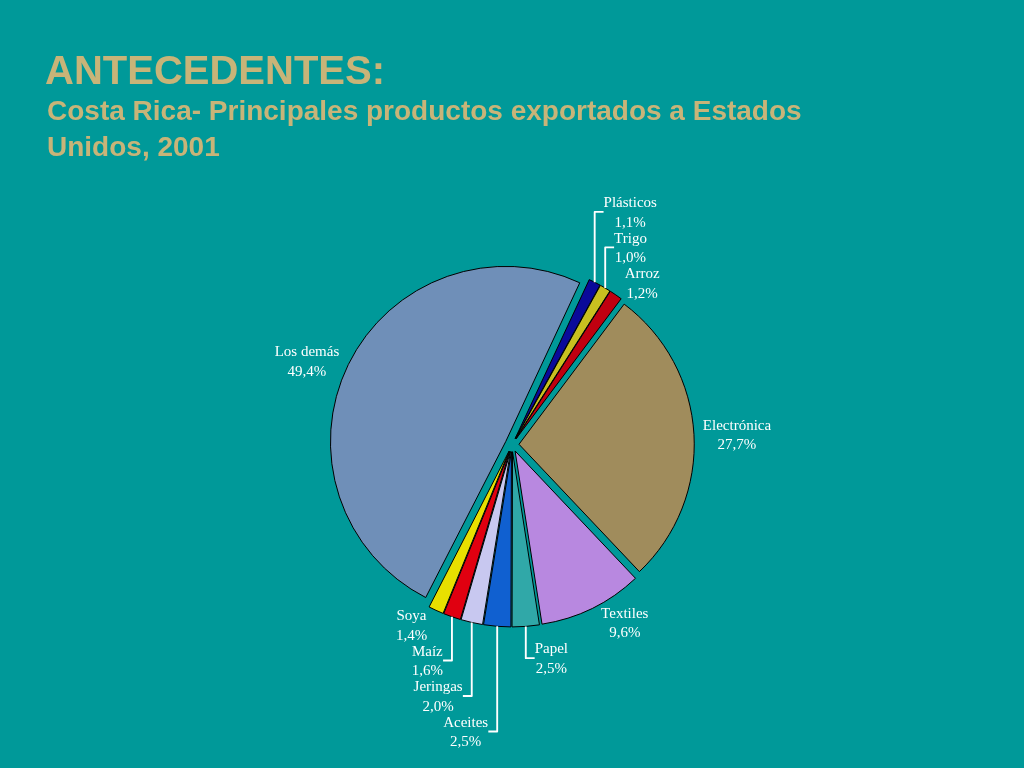  What do you see at coordinates (630, 221) in the screenshot?
I see `data-label: 1,1%` at bounding box center [630, 221].